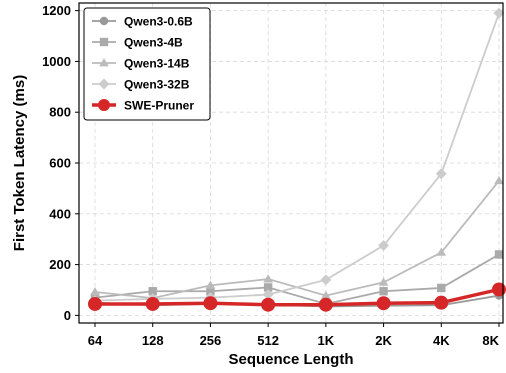 The height and width of the screenshot is (373, 506). I want to click on legend-entry: Qwen3-14B, so click(141, 64).